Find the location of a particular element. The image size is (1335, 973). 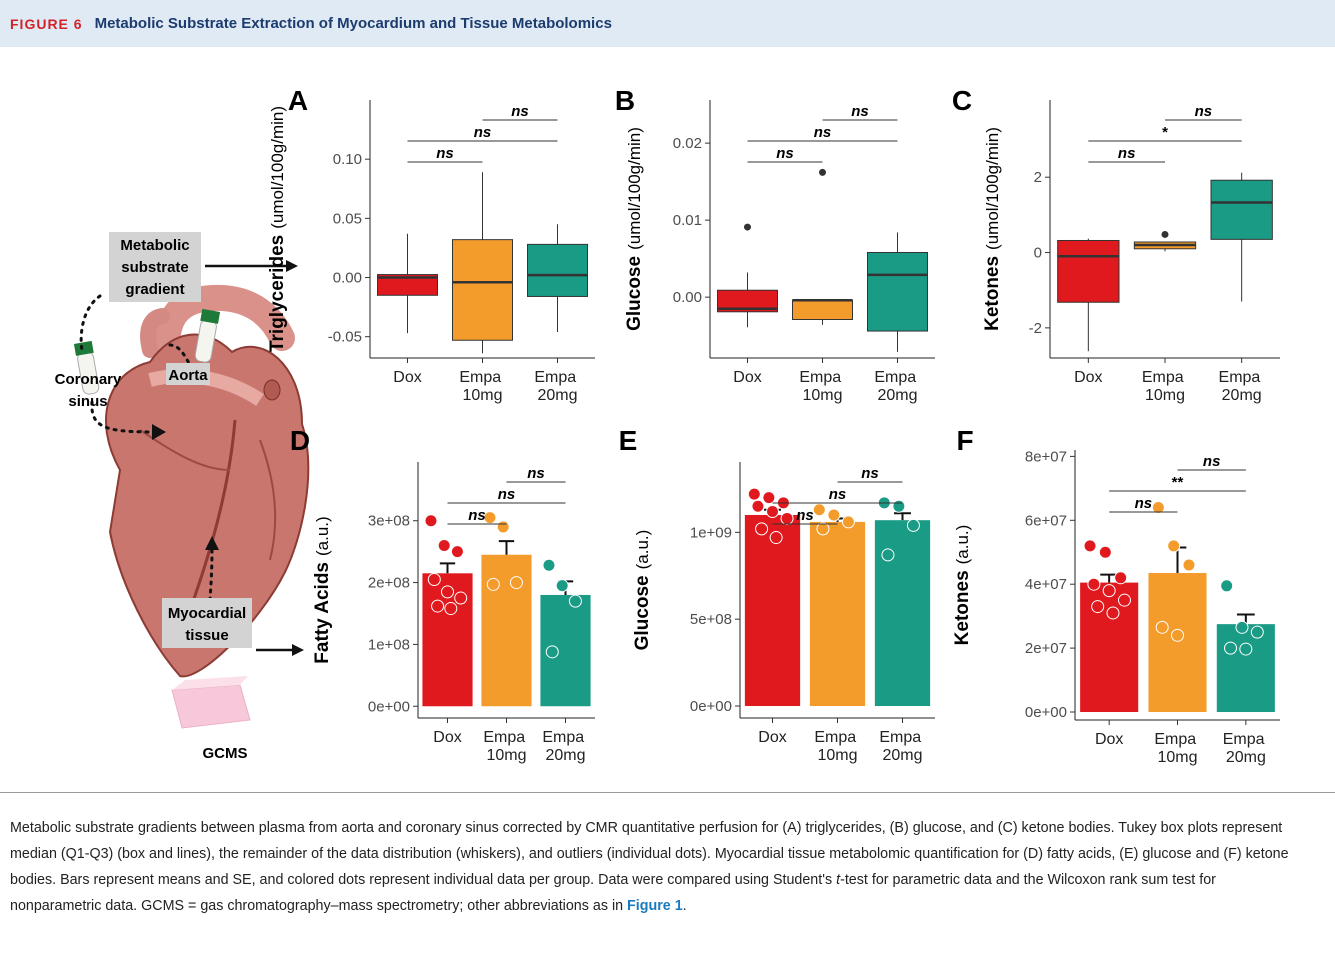

y-tick-label: 2e+08 is located at coordinates (389, 583).